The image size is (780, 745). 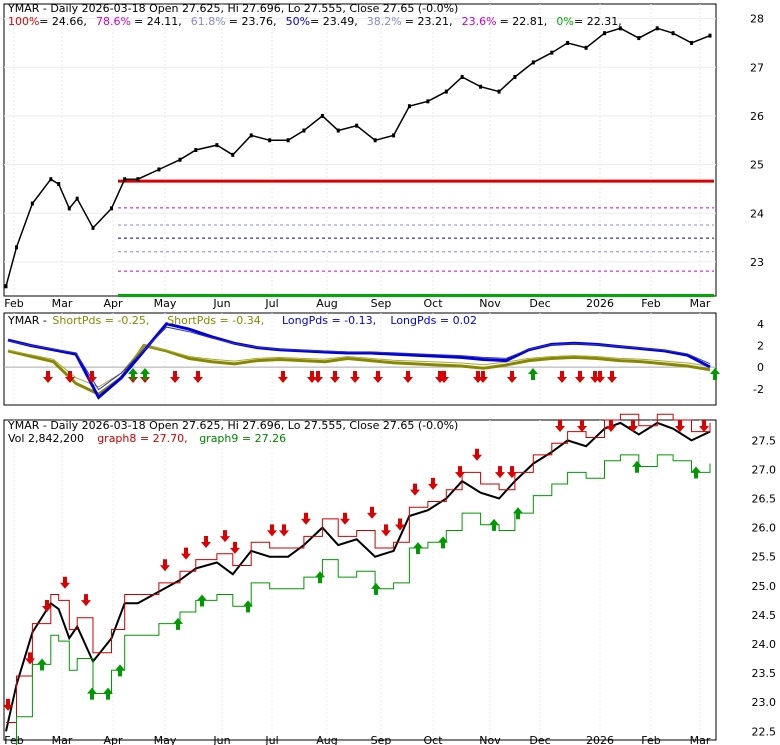 What do you see at coordinates (165, 303) in the screenshot?
I see `price-x-tick: May` at bounding box center [165, 303].